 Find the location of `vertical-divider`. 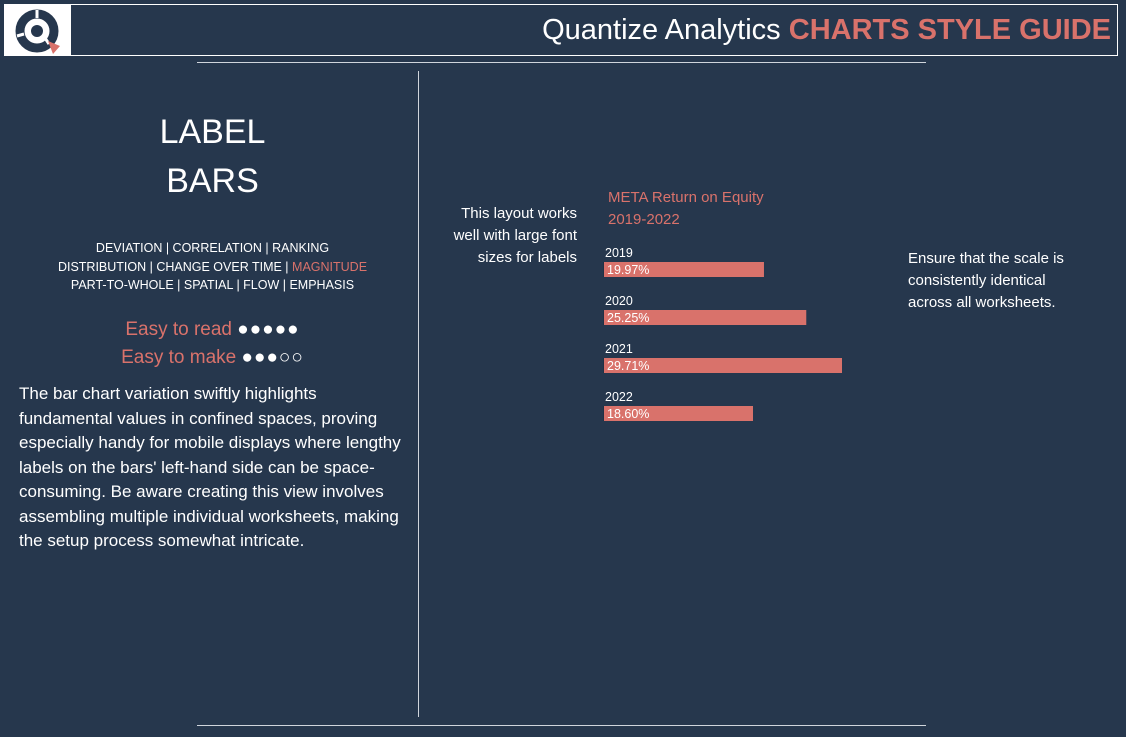

vertical-divider is located at coordinates (418, 394).